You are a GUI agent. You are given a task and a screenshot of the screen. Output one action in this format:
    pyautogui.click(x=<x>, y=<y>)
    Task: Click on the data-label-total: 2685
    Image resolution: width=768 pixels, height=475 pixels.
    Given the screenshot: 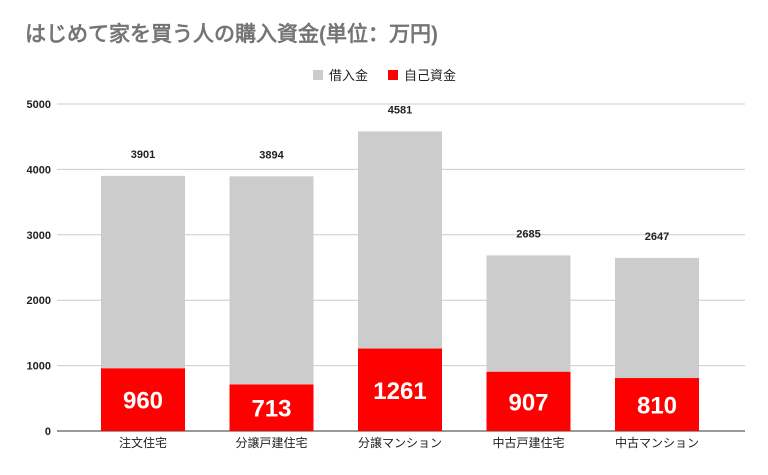 What is the action you would take?
    pyautogui.click(x=528, y=234)
    